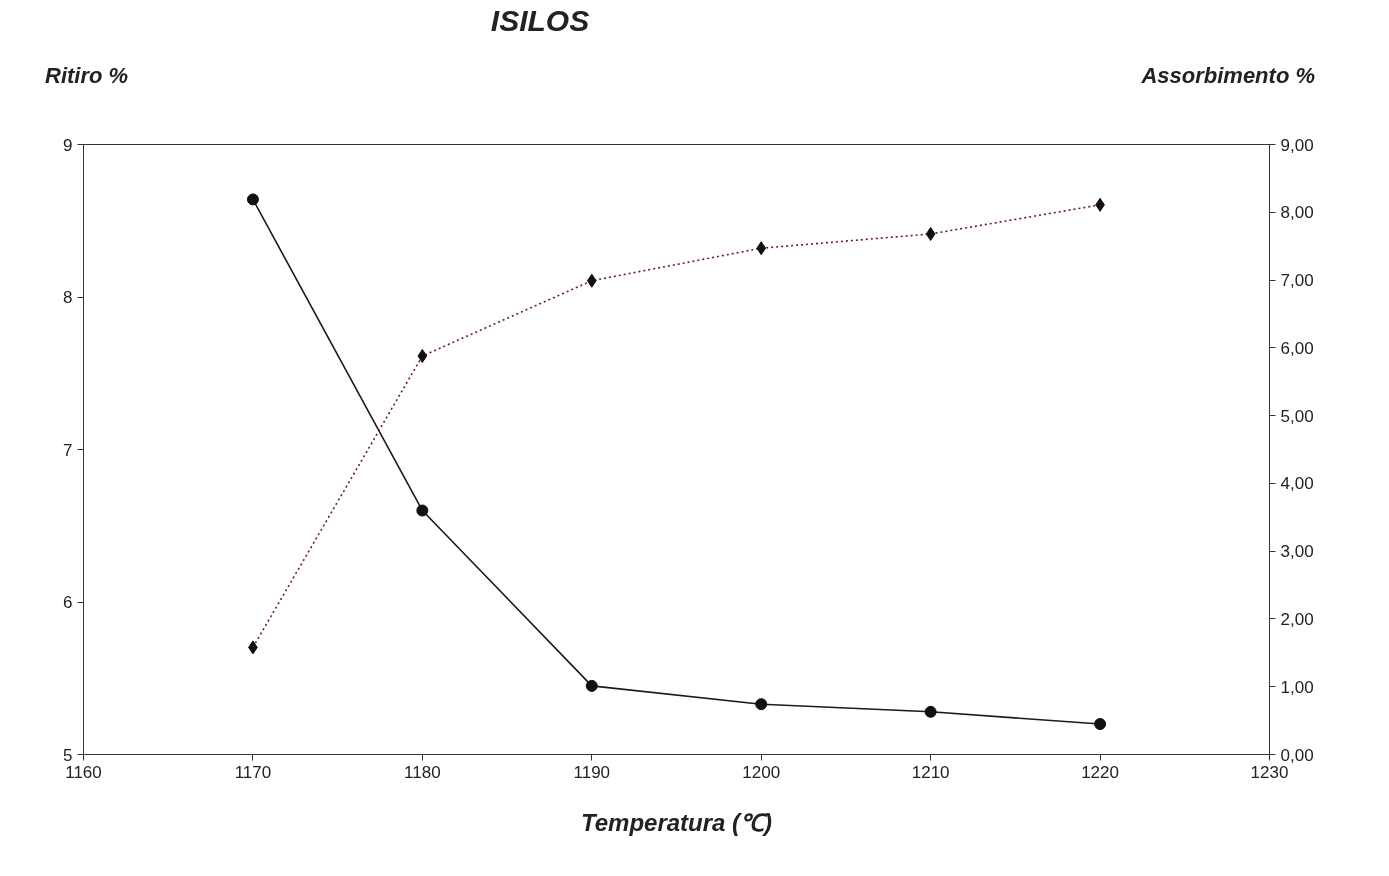 The image size is (1389, 876). I want to click on y-tick-label: 9, so click(68, 145).